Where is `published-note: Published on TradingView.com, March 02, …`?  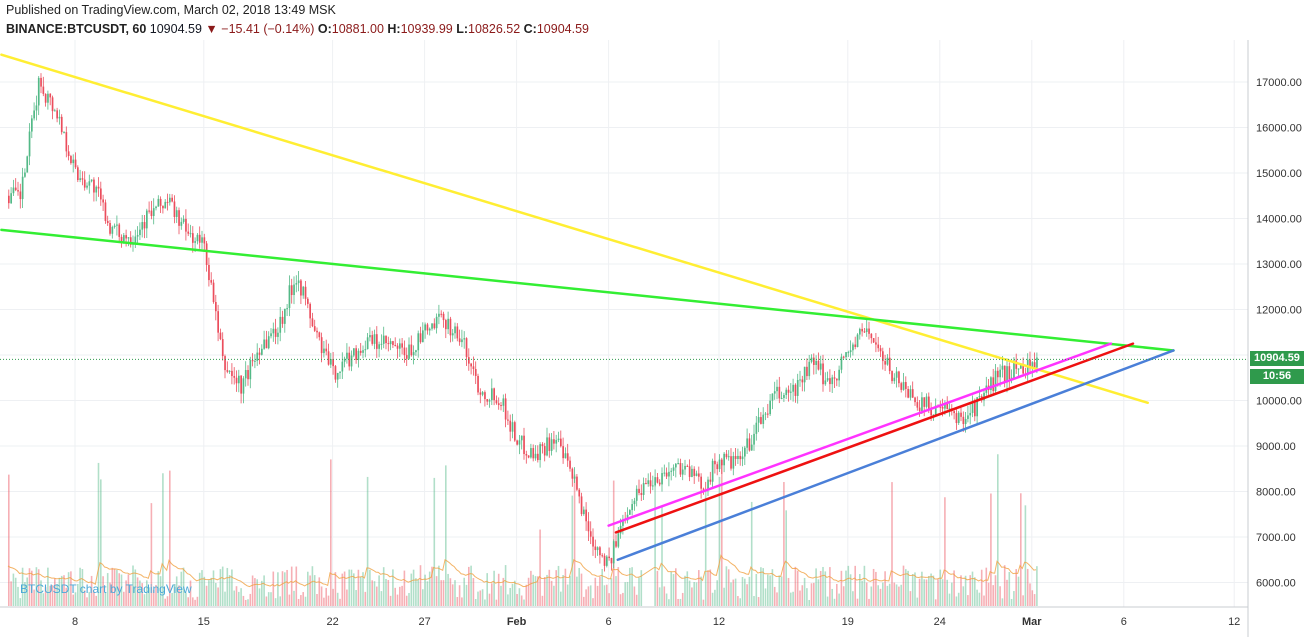
published-note: Published on TradingView.com, March 02, … is located at coordinates (171, 10).